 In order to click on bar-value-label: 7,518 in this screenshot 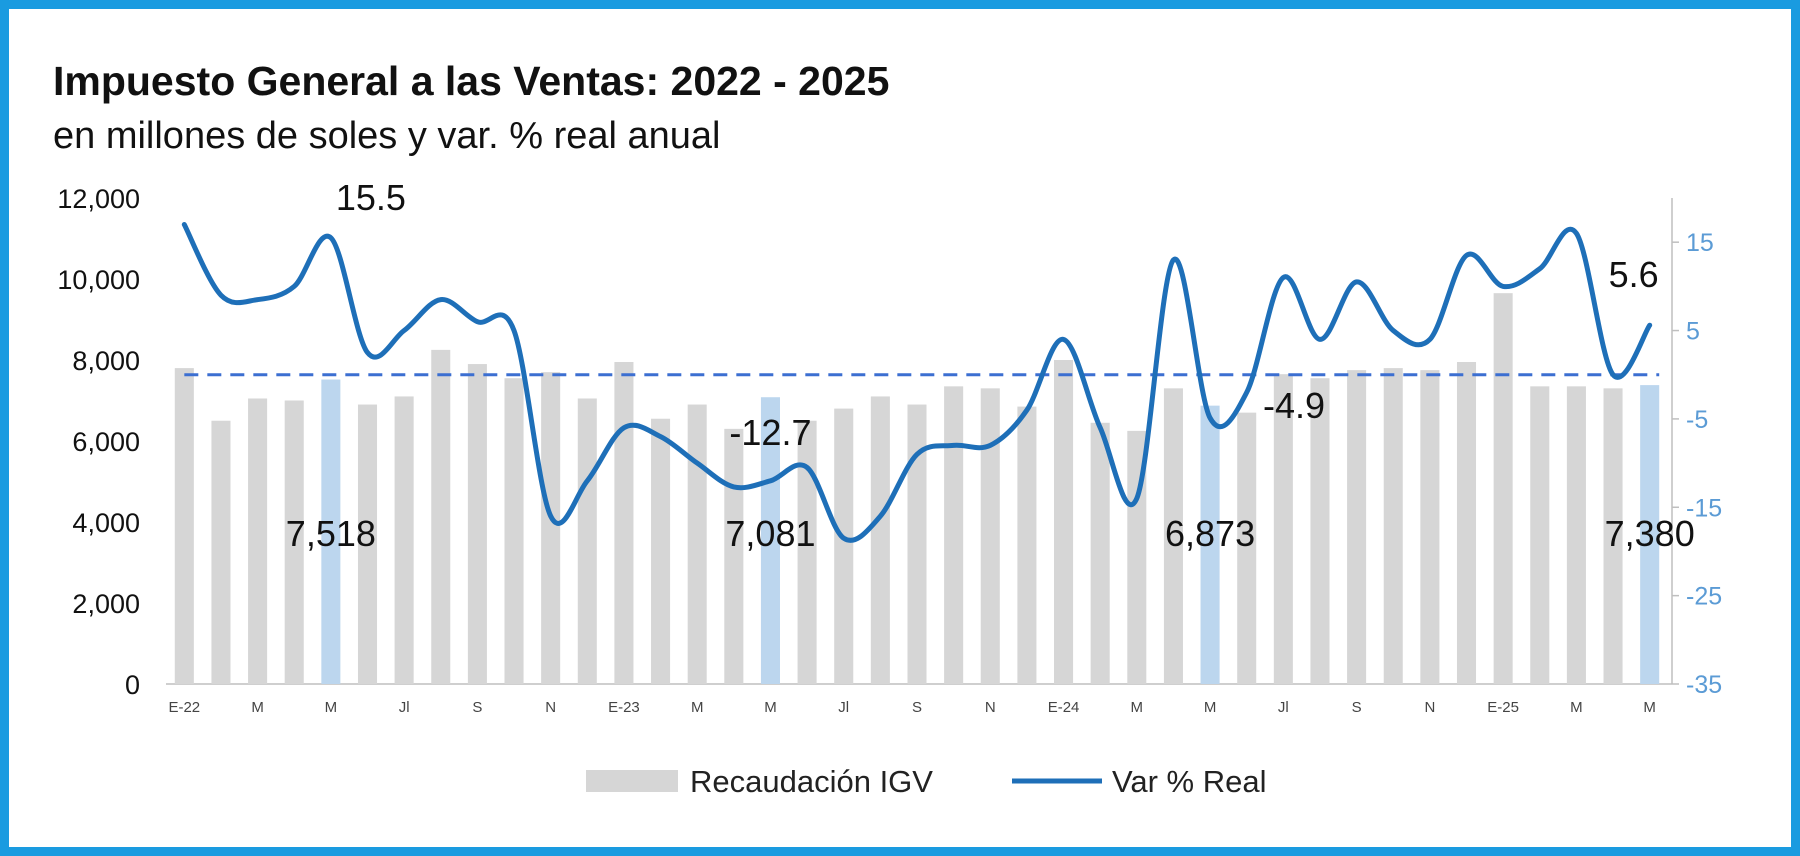, I will do `click(331, 533)`.